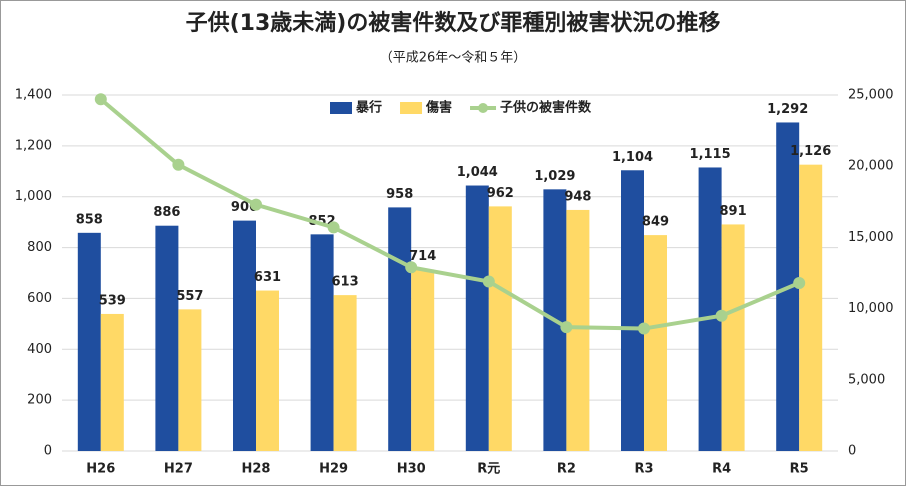 Image resolution: width=906 pixels, height=486 pixels. What do you see at coordinates (787, 109) in the screenshot?
I see `data-label: 1,292` at bounding box center [787, 109].